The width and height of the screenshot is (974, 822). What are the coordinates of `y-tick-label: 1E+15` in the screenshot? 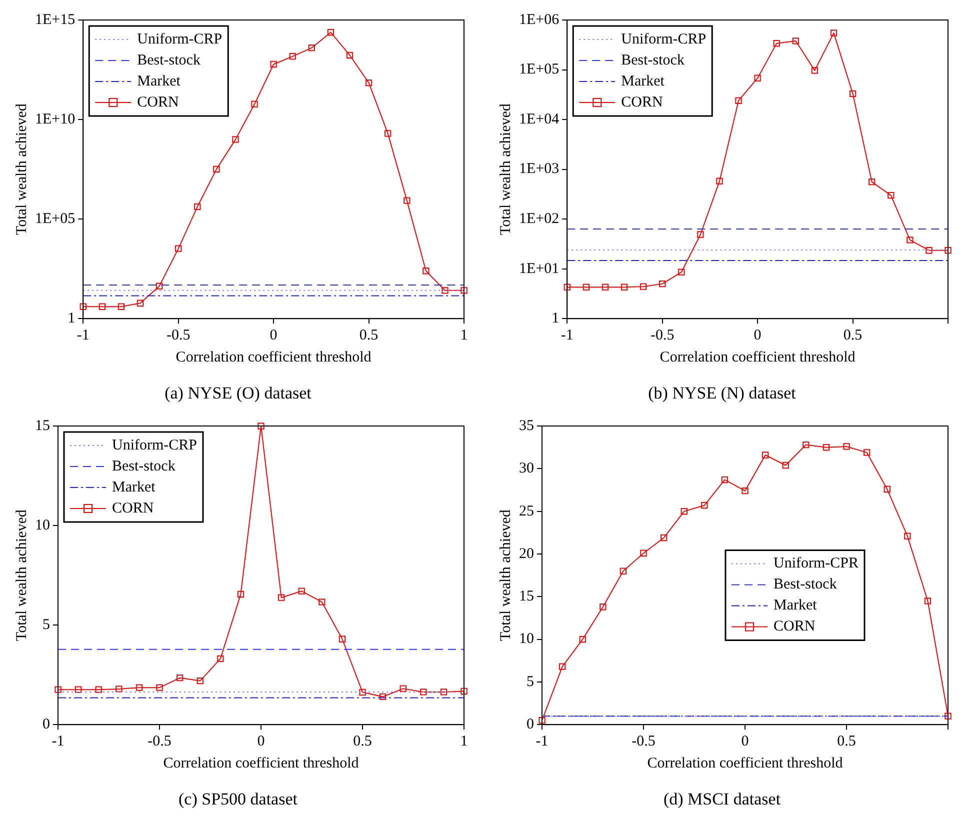 It's located at (55, 20).